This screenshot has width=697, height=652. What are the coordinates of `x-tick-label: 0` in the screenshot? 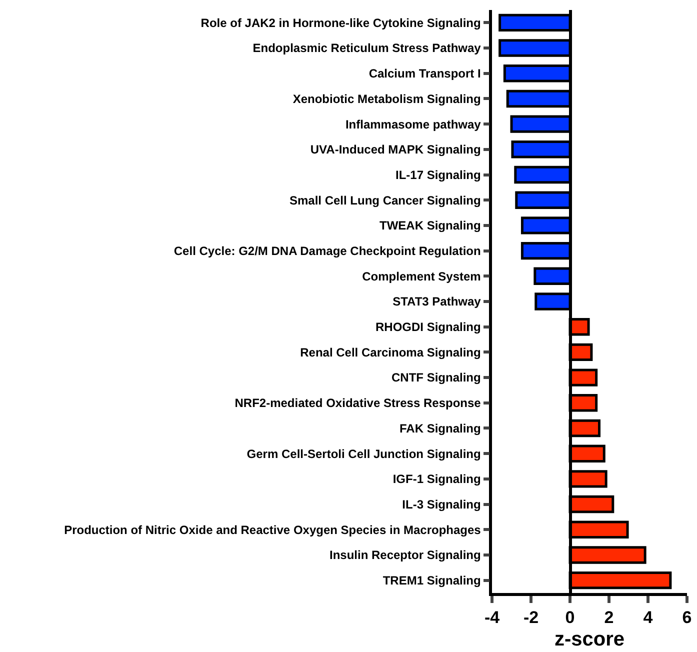 It's located at (570, 618).